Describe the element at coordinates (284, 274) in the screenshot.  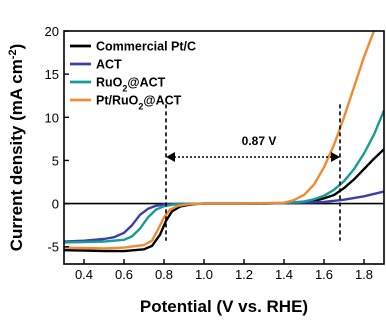
I see `x-tick-label: 1.4` at that location.